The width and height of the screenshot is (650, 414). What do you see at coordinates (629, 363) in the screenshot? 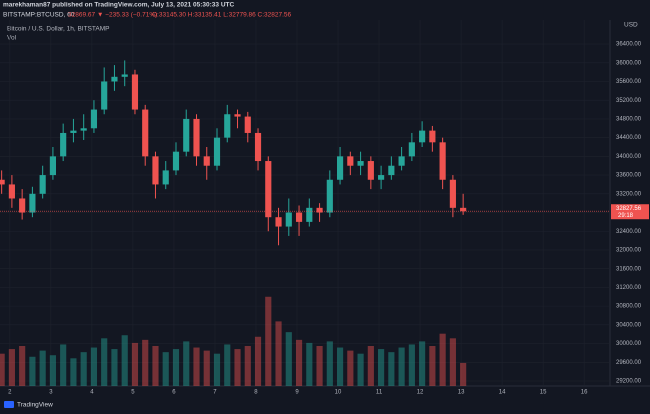
I see `y-tick-label: 29600.00` at bounding box center [629, 363].